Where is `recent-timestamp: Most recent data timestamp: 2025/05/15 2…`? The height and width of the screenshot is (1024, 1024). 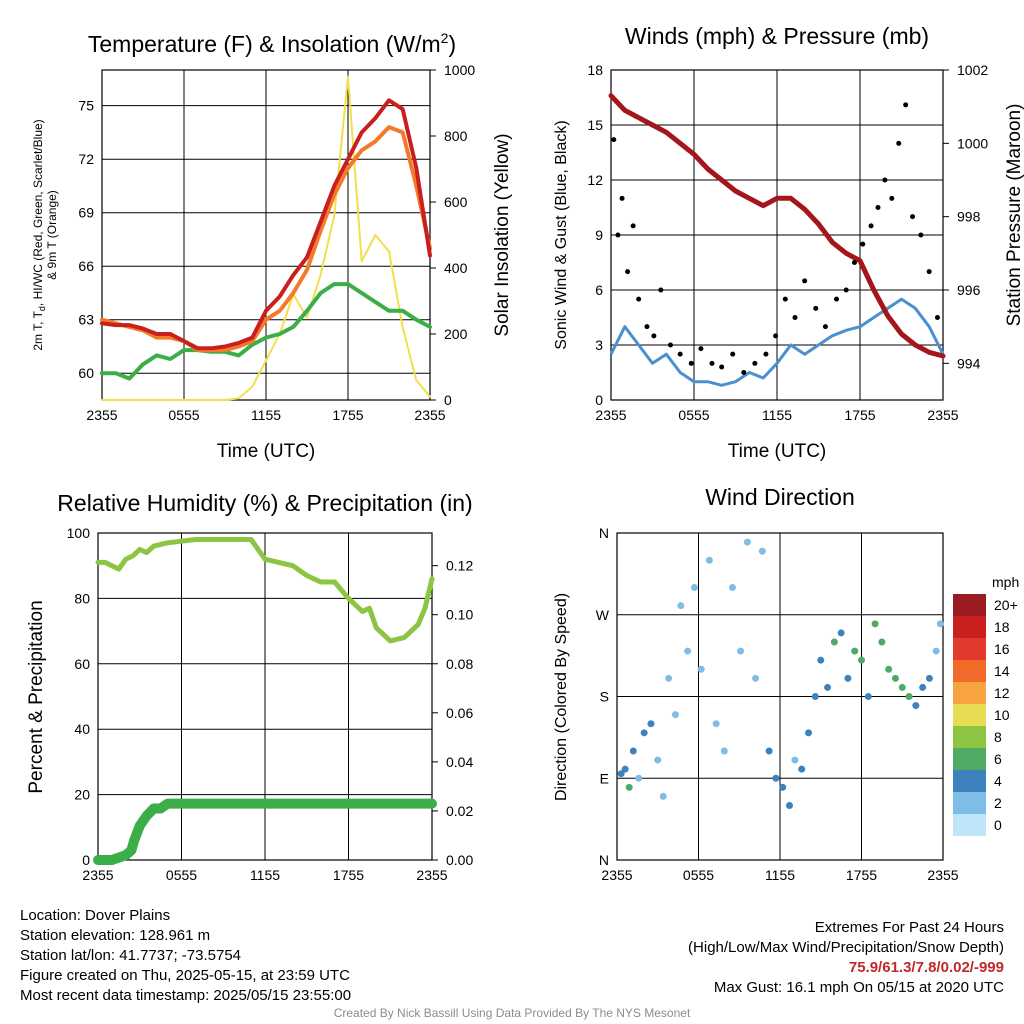
recent-timestamp: Most recent data timestamp: 2025/05/15 2… is located at coordinates (186, 995).